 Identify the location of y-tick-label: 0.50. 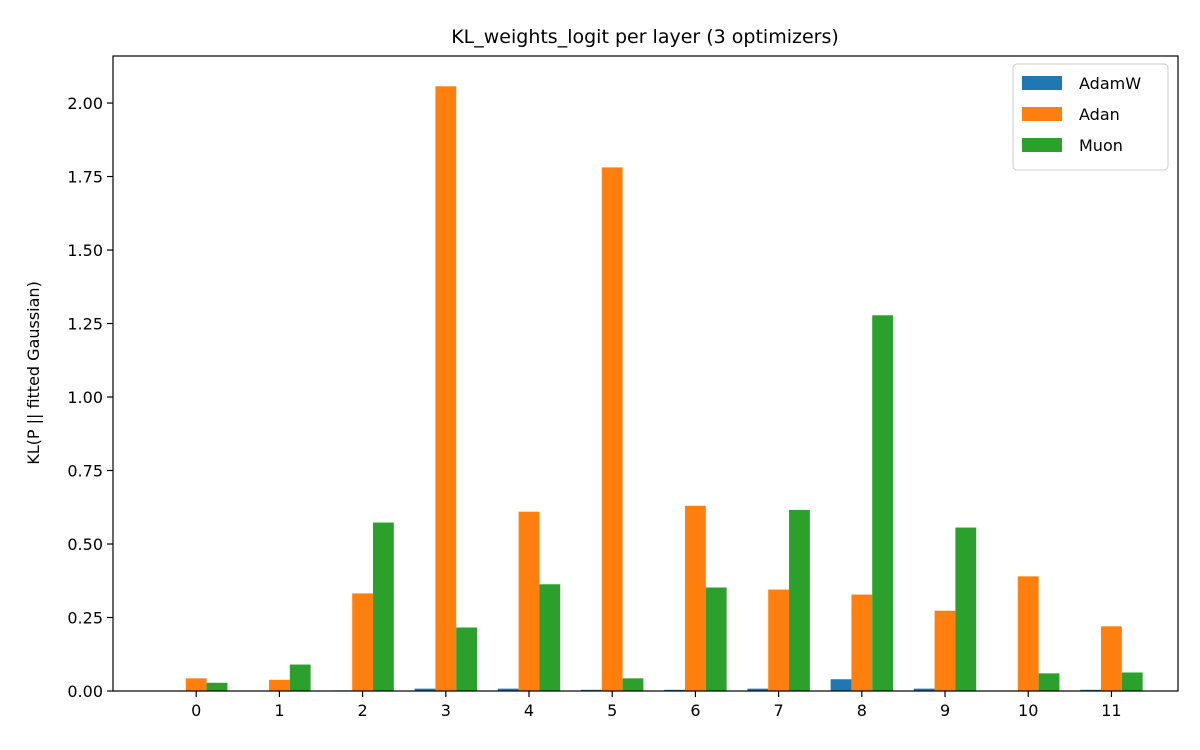
(85, 544).